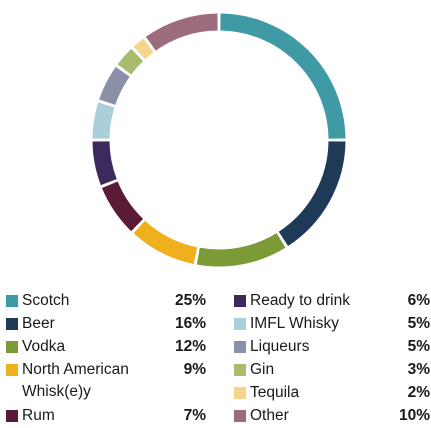 This screenshot has height=428, width=431. Describe the element at coordinates (418, 323) in the screenshot. I see `legend-value-imfl-whisky: 5%` at that location.